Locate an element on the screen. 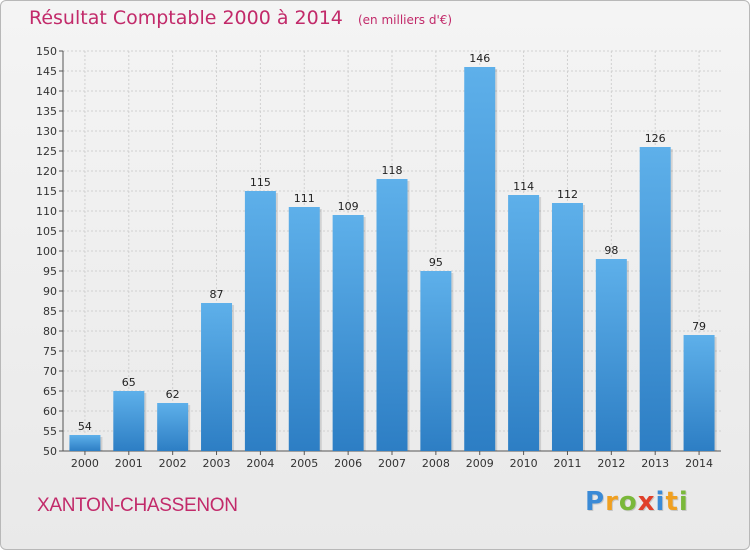  commune-name: XANTON-CHASSENON is located at coordinates (137, 505).